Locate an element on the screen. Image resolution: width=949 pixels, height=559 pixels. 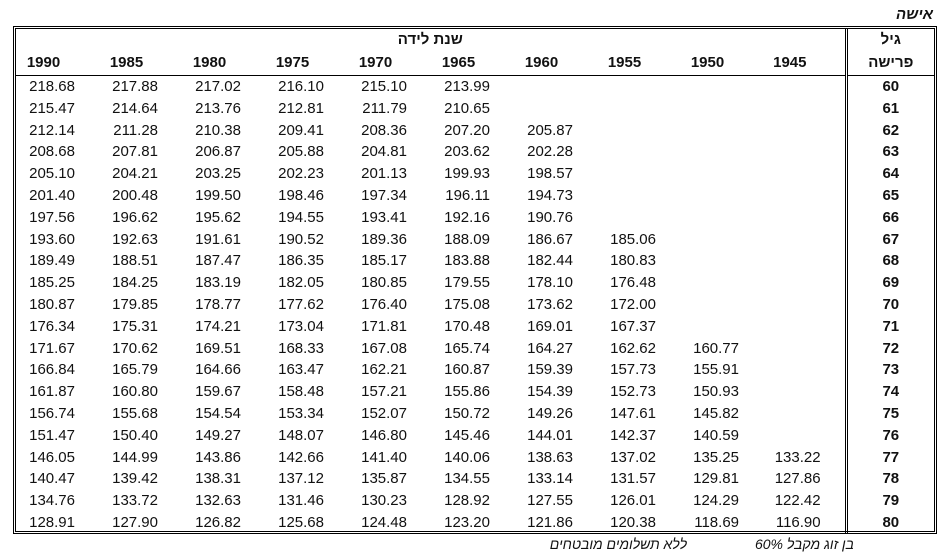
value-cell: 188.51 is located at coordinates (135, 261).